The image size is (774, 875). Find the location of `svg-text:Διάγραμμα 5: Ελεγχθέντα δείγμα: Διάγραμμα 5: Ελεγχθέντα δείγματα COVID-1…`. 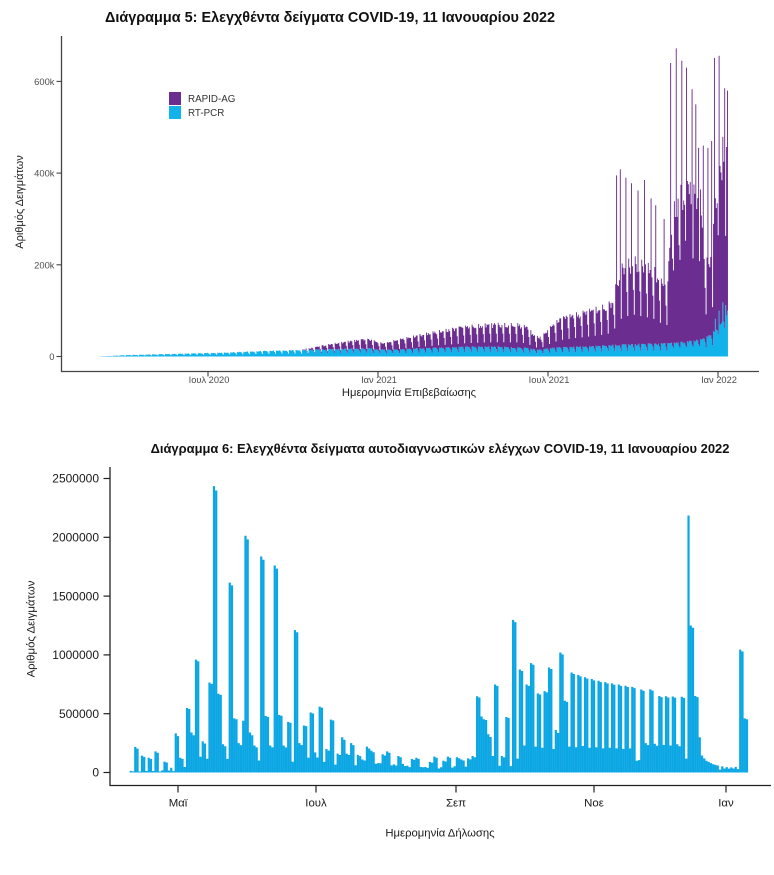

svg-text:Διάγραμμα 5: Ελεγχθέντα δείγμα: Διάγραμμα 5: Ελεγχθέντα δείγματα COVID-1… is located at coordinates (330, 18).